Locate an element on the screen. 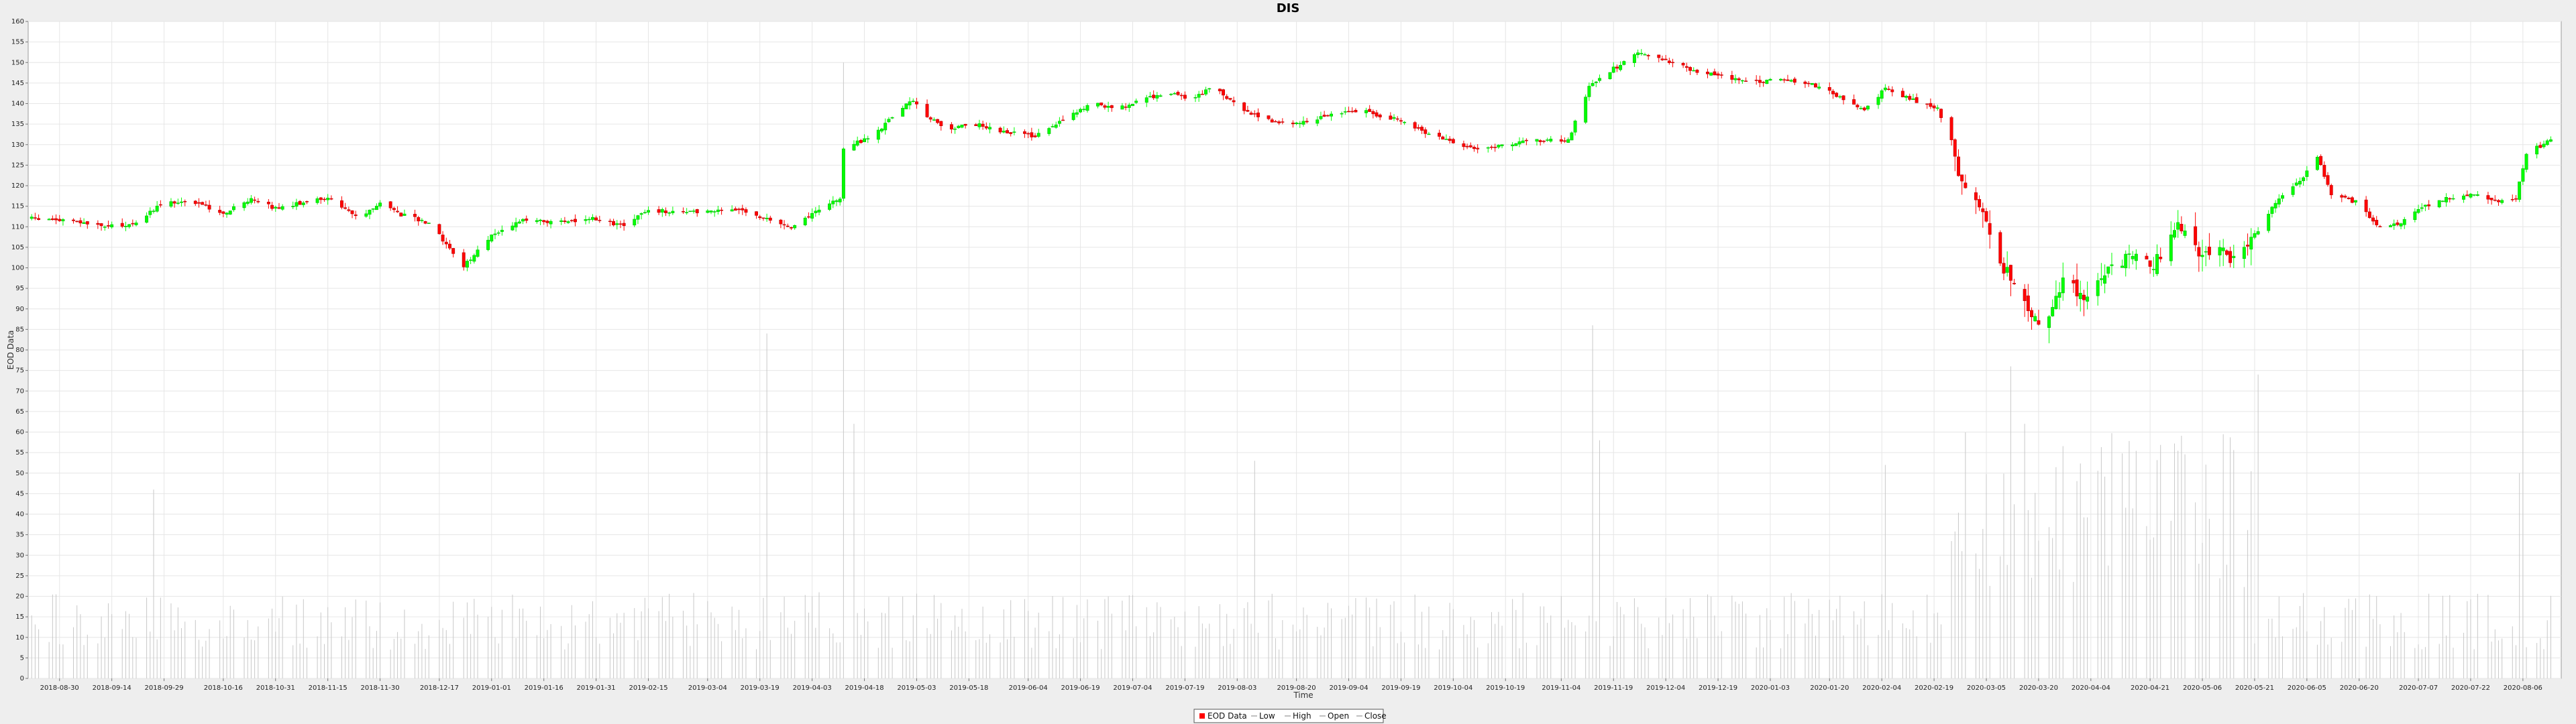 The height and width of the screenshot is (724, 2576). y-tick-label: 60 is located at coordinates (19, 433).